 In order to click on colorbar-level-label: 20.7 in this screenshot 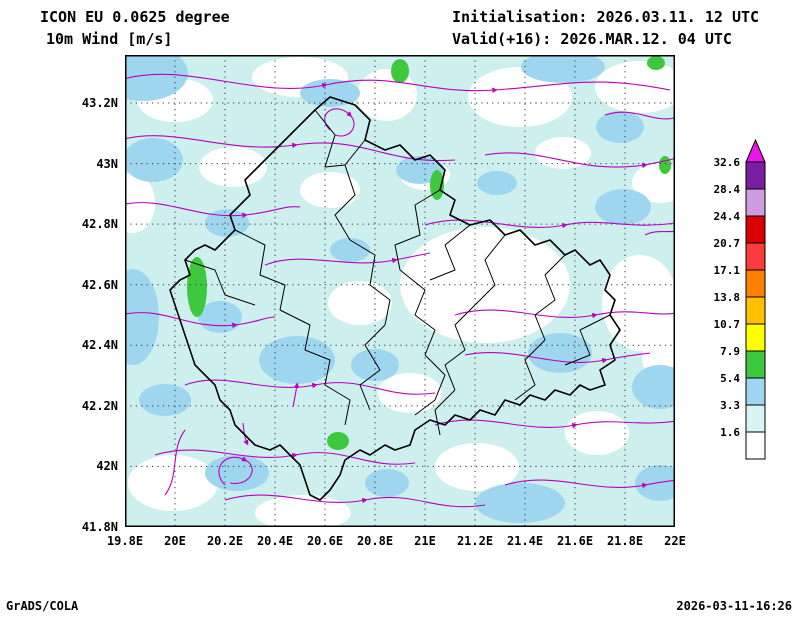, I will do `click(727, 243)`.